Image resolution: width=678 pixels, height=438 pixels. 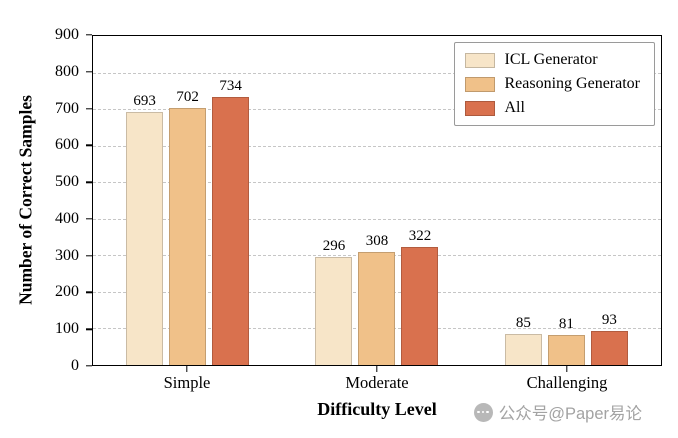 What do you see at coordinates (230, 85) in the screenshot?
I see `bar-value-label: 734` at bounding box center [230, 85].